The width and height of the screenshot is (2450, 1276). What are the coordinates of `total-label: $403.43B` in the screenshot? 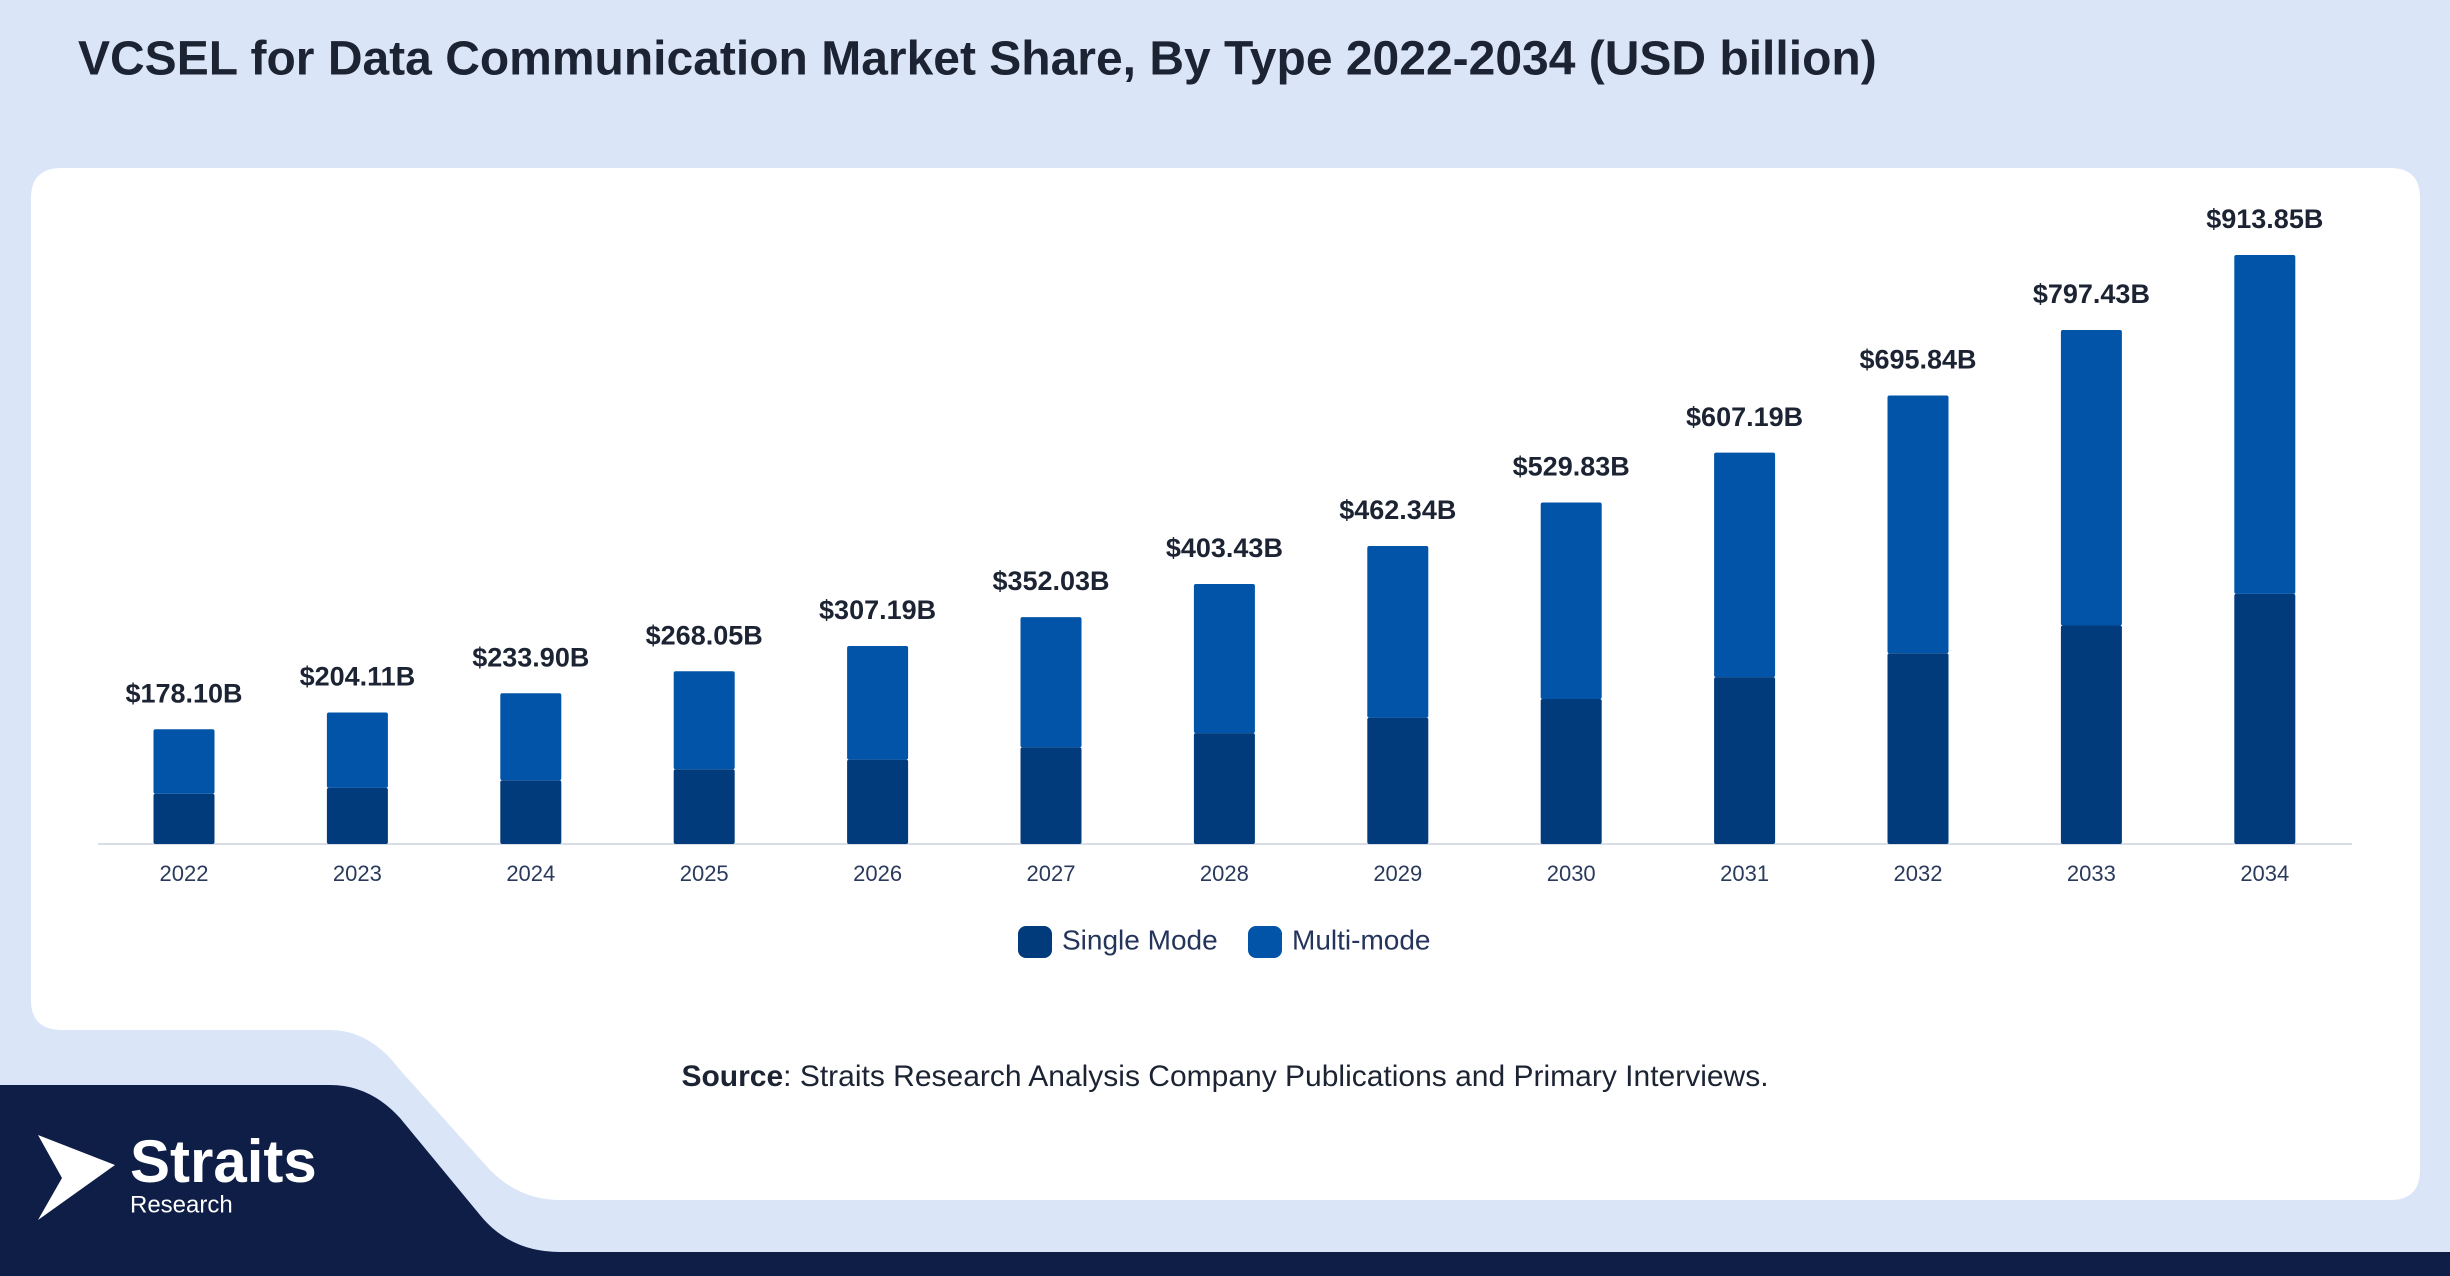 It's located at (1224, 548).